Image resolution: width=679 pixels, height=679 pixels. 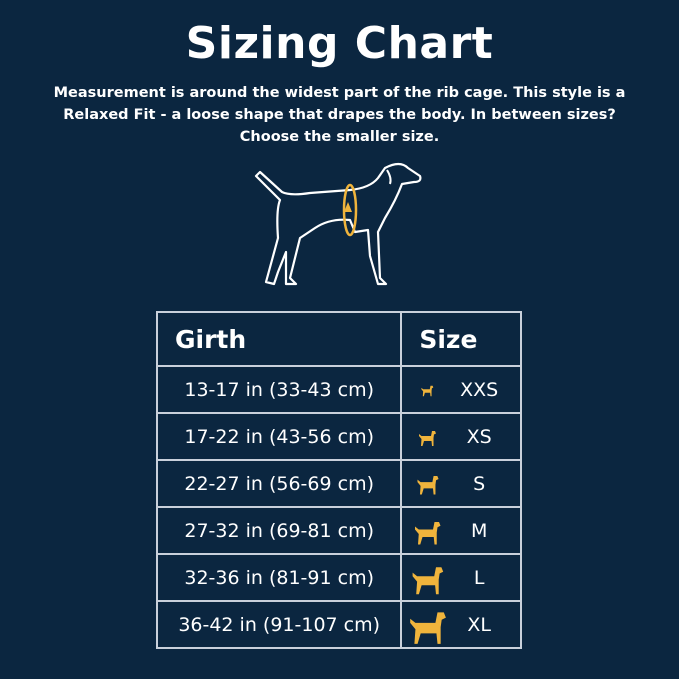 What do you see at coordinates (427, 625) in the screenshot?
I see `great-dane-icon` at bounding box center [427, 625].